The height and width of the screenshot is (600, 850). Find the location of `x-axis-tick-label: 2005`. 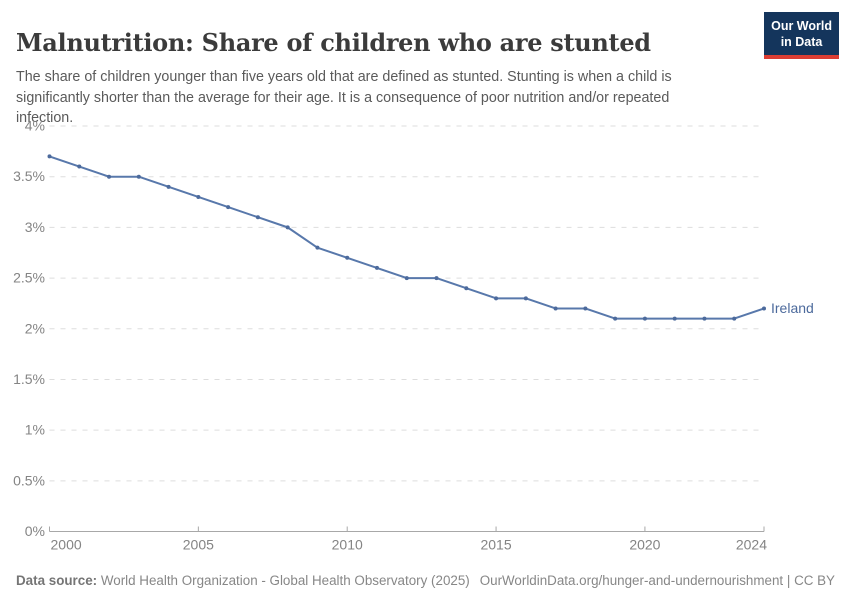

x-axis-tick-label: 2005 is located at coordinates (198, 545).